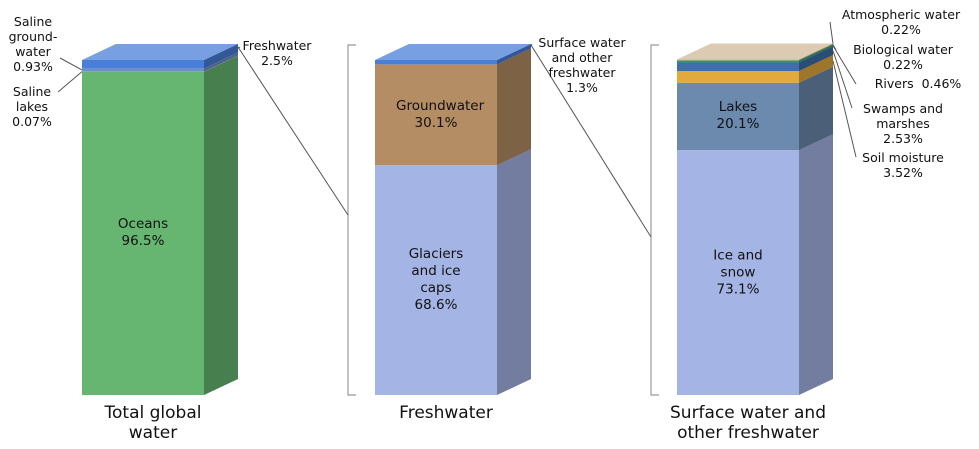  I want to click on segment-label: Biological water 0.22%, so click(903, 57).